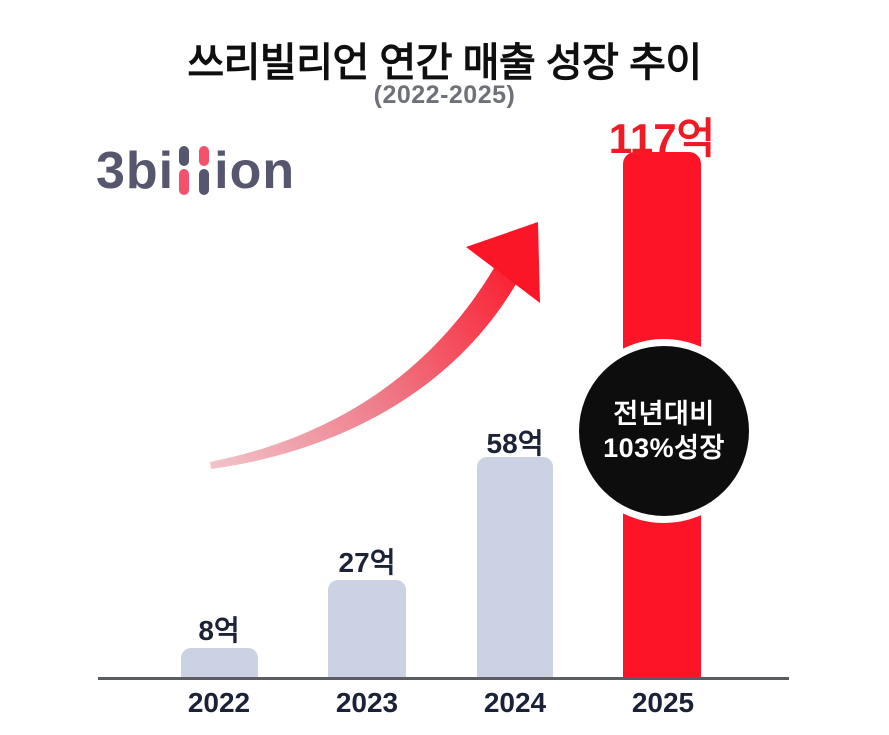  What do you see at coordinates (664, 448) in the screenshot?
I see `badge-line-2: 103%성장` at bounding box center [664, 448].